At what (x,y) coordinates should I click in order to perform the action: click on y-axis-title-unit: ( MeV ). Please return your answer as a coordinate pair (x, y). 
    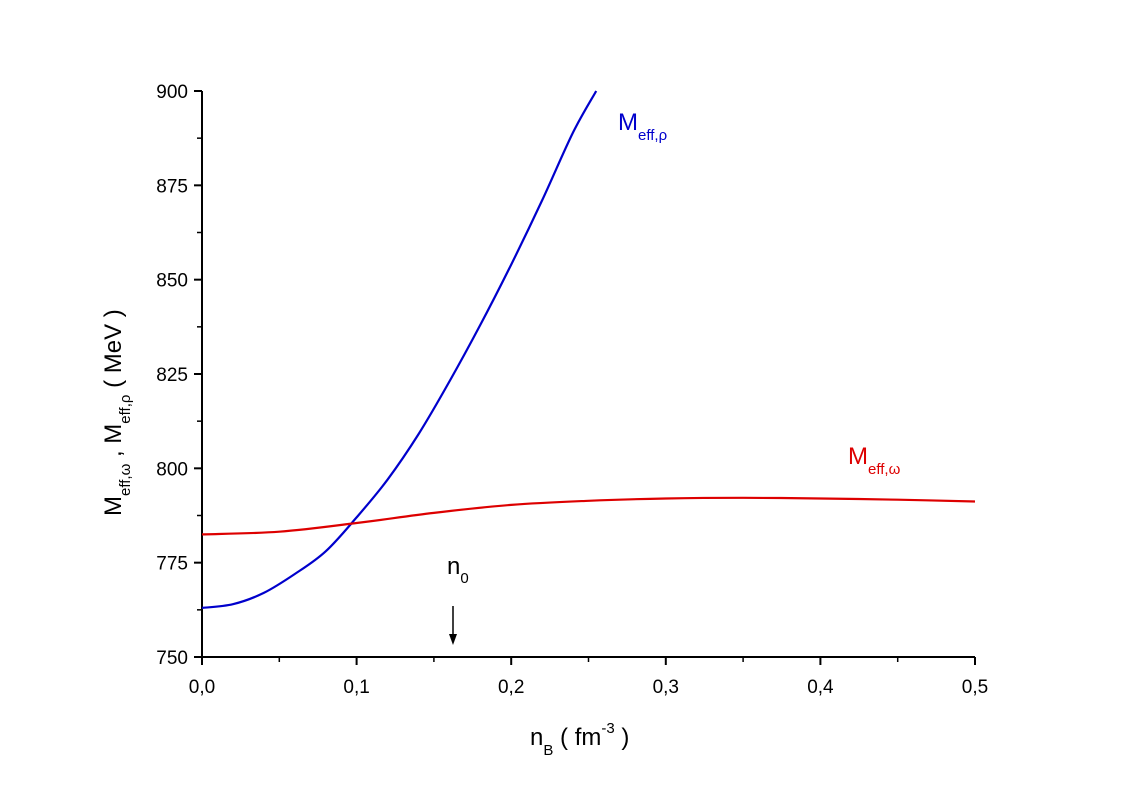
    Looking at the image, I should click on (113, 351).